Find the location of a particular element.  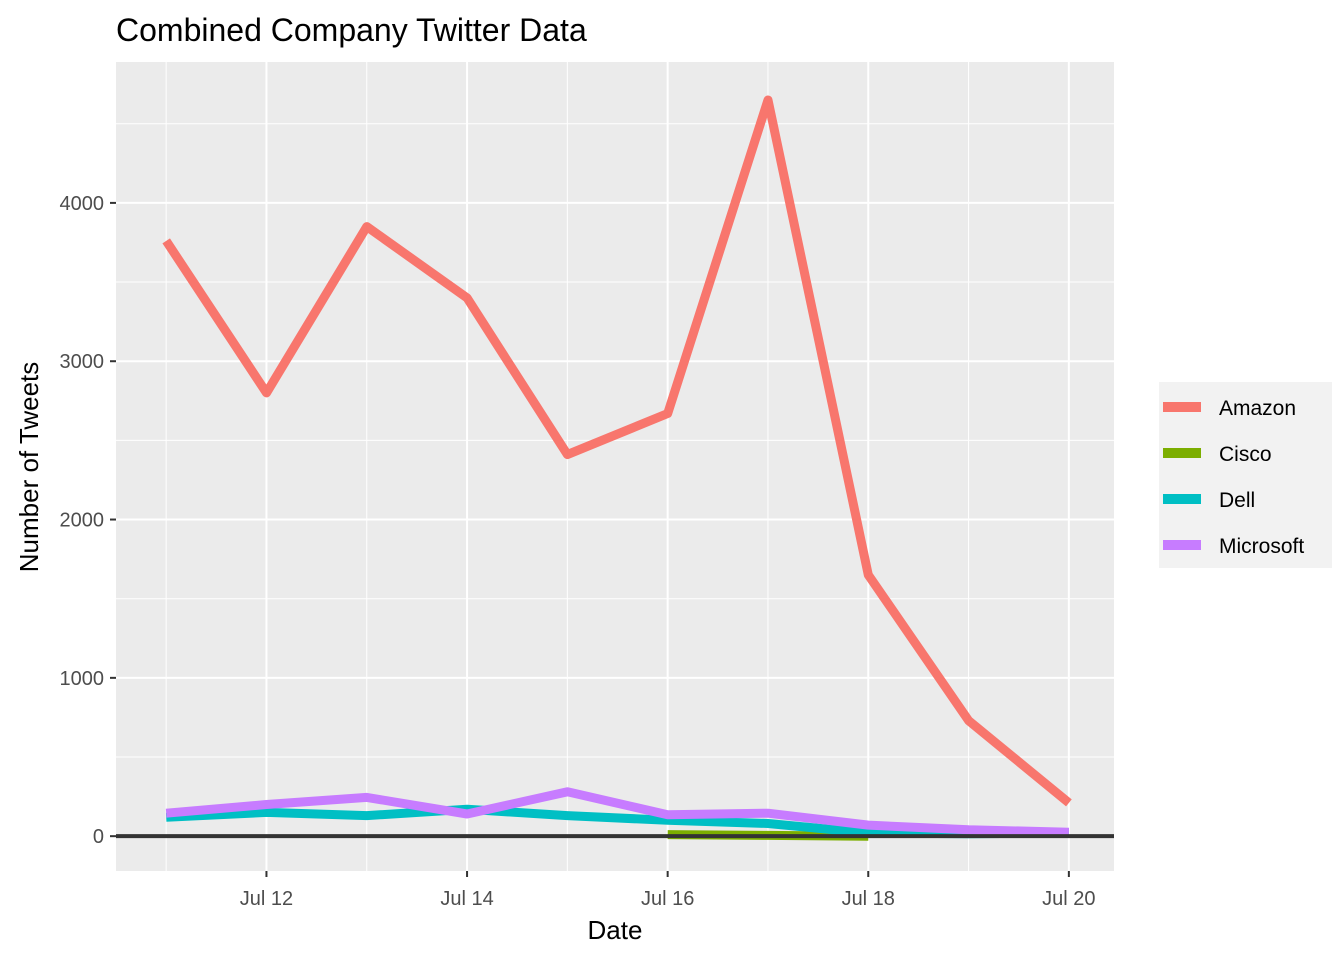

y-tick-label: 0 is located at coordinates (98, 837).